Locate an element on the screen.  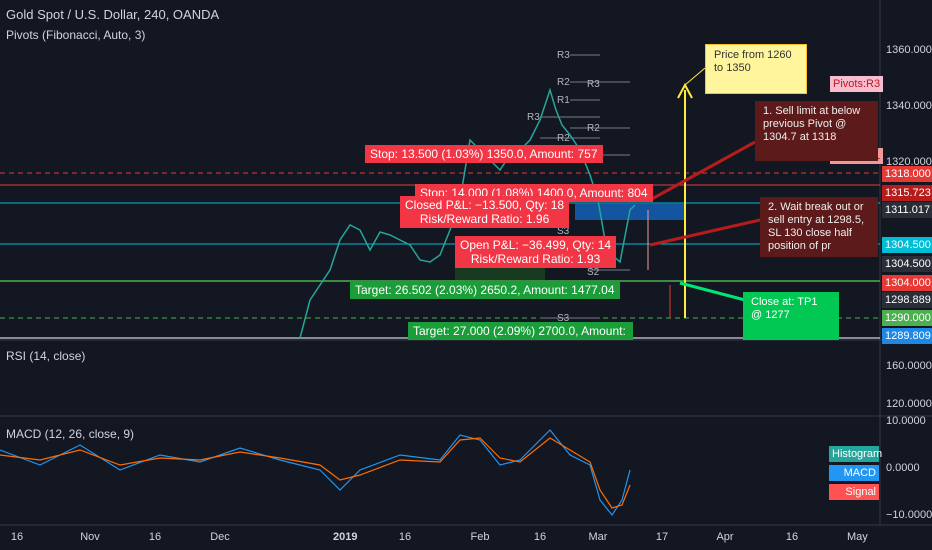
price-badge: 1289.809 is located at coordinates (907, 336).